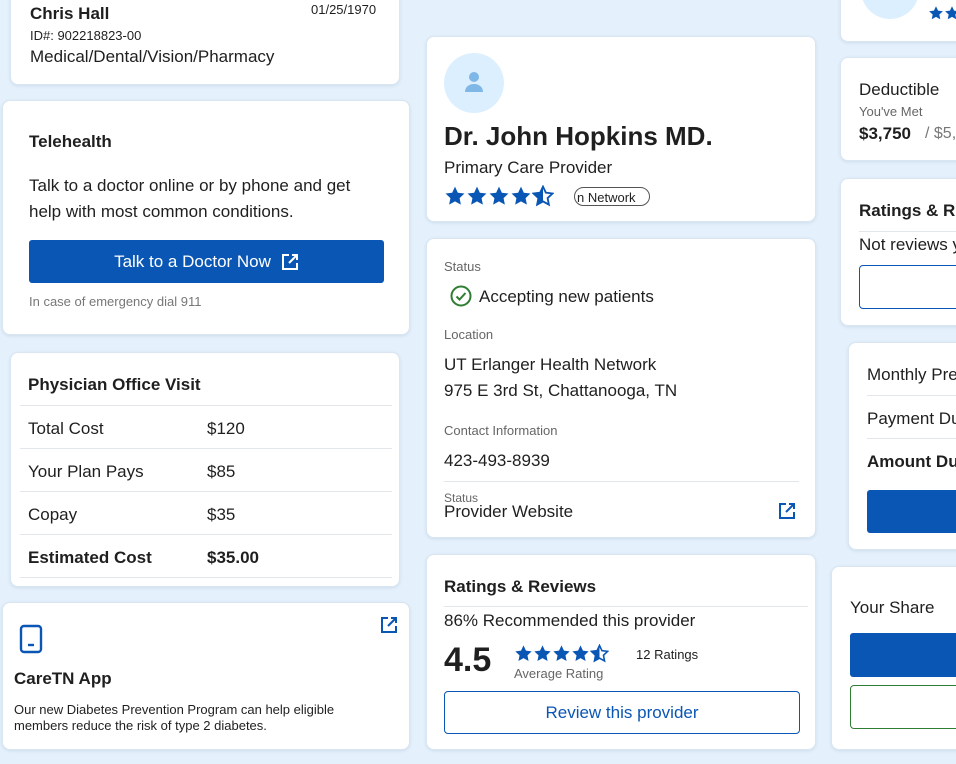 Image resolution: width=956 pixels, height=764 pixels. Describe the element at coordinates (501, 430) in the screenshot. I see `contact-label: Contact Information` at that location.